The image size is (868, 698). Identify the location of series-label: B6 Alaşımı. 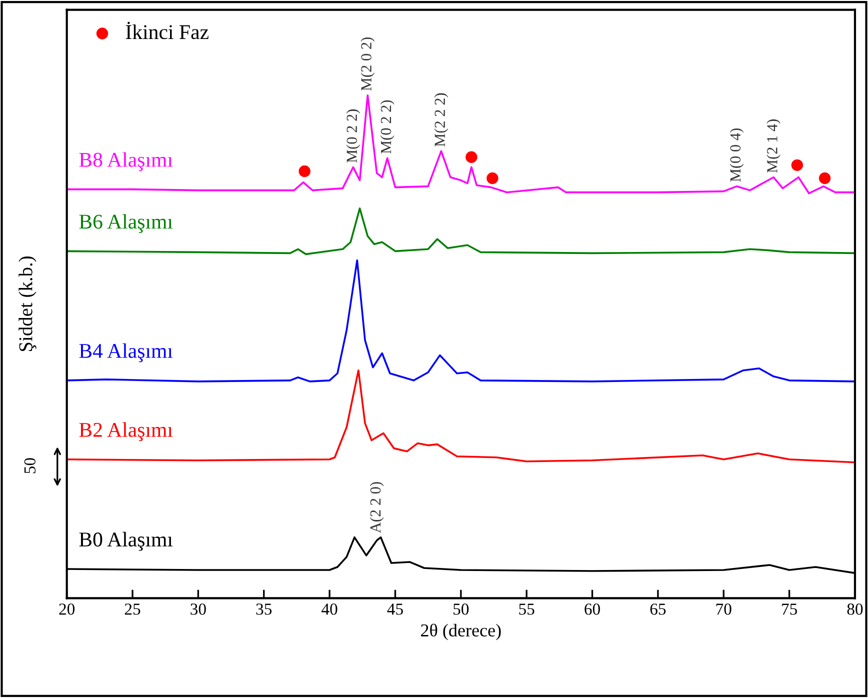
(126, 223).